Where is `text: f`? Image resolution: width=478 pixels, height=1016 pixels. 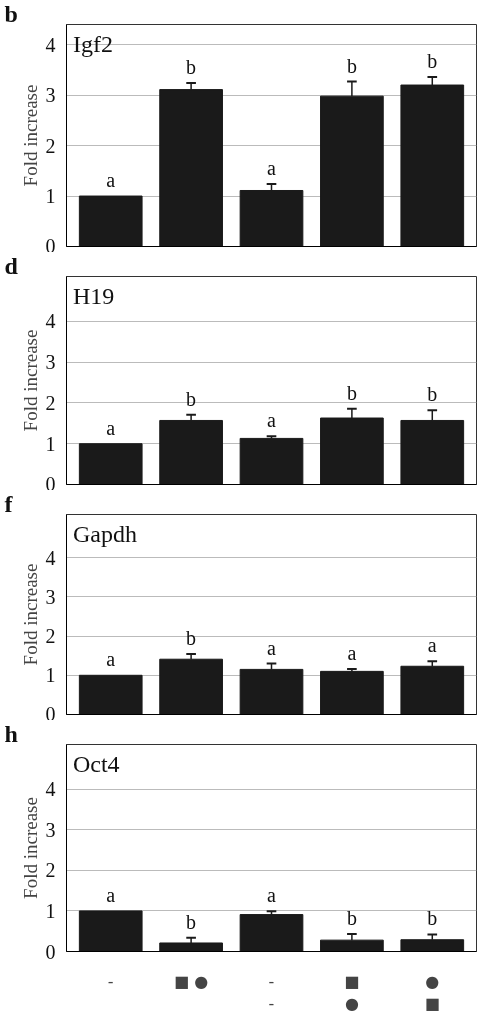 text: f is located at coordinates (9, 503).